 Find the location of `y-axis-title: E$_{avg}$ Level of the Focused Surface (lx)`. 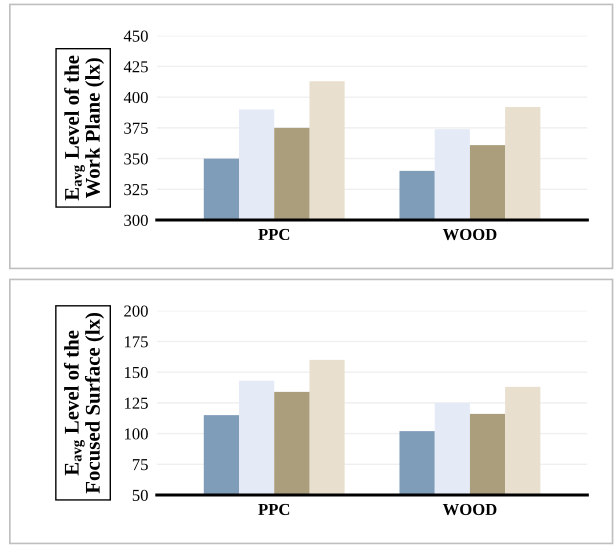

y-axis-title: E$_{avg}$ Level of the Focused Surface (lx) is located at coordinates (84, 403).